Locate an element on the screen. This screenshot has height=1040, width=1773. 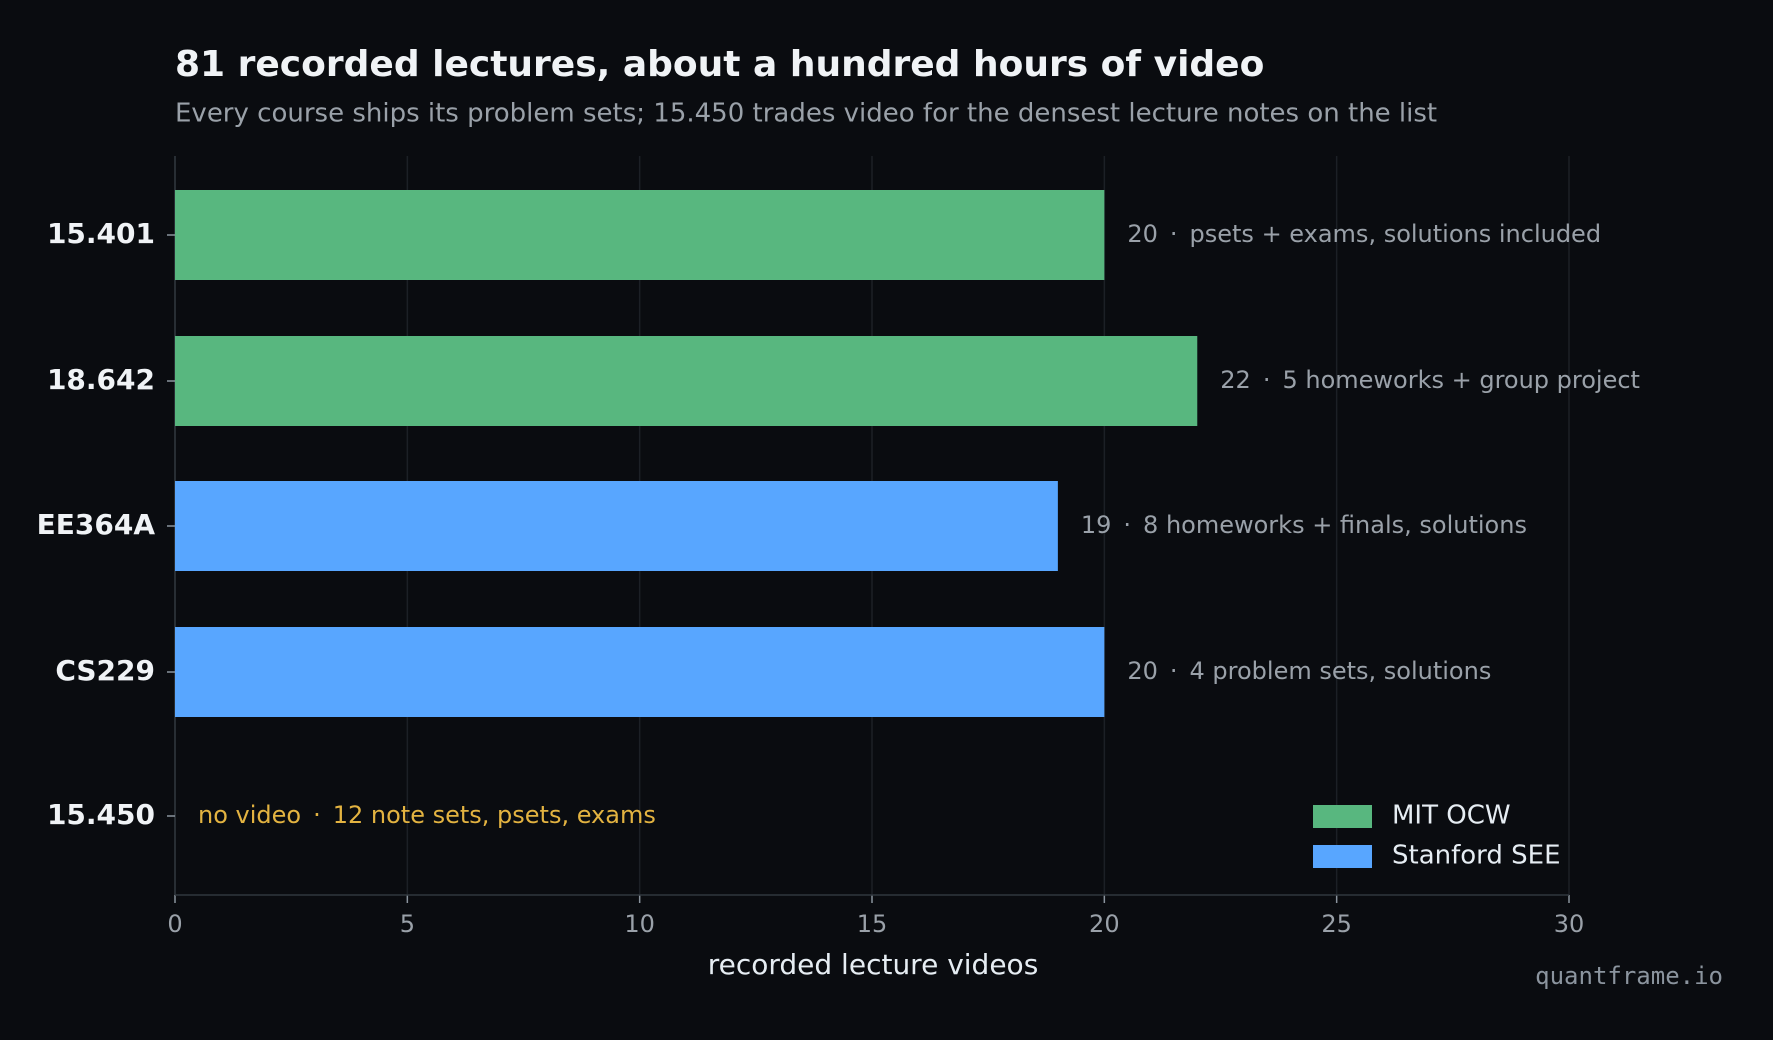
value-label: 22 is located at coordinates (1235, 380).